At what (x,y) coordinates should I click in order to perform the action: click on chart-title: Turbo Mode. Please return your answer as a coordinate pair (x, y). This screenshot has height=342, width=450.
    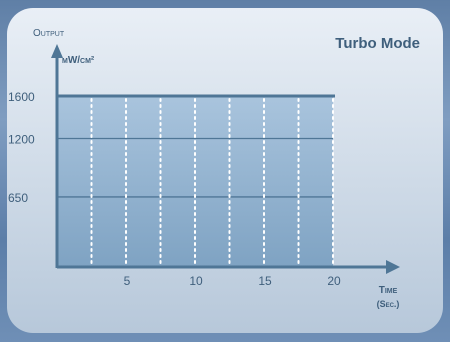
    Looking at the image, I should click on (377, 43).